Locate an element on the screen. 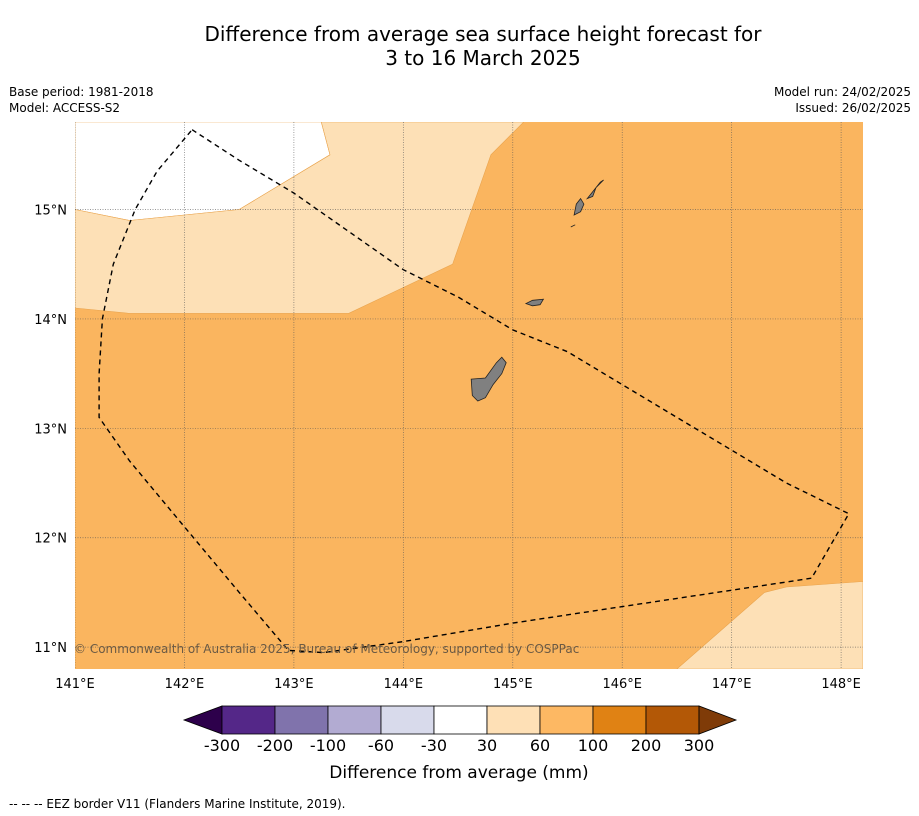  lat-tick-label: 15°N is located at coordinates (50, 211).